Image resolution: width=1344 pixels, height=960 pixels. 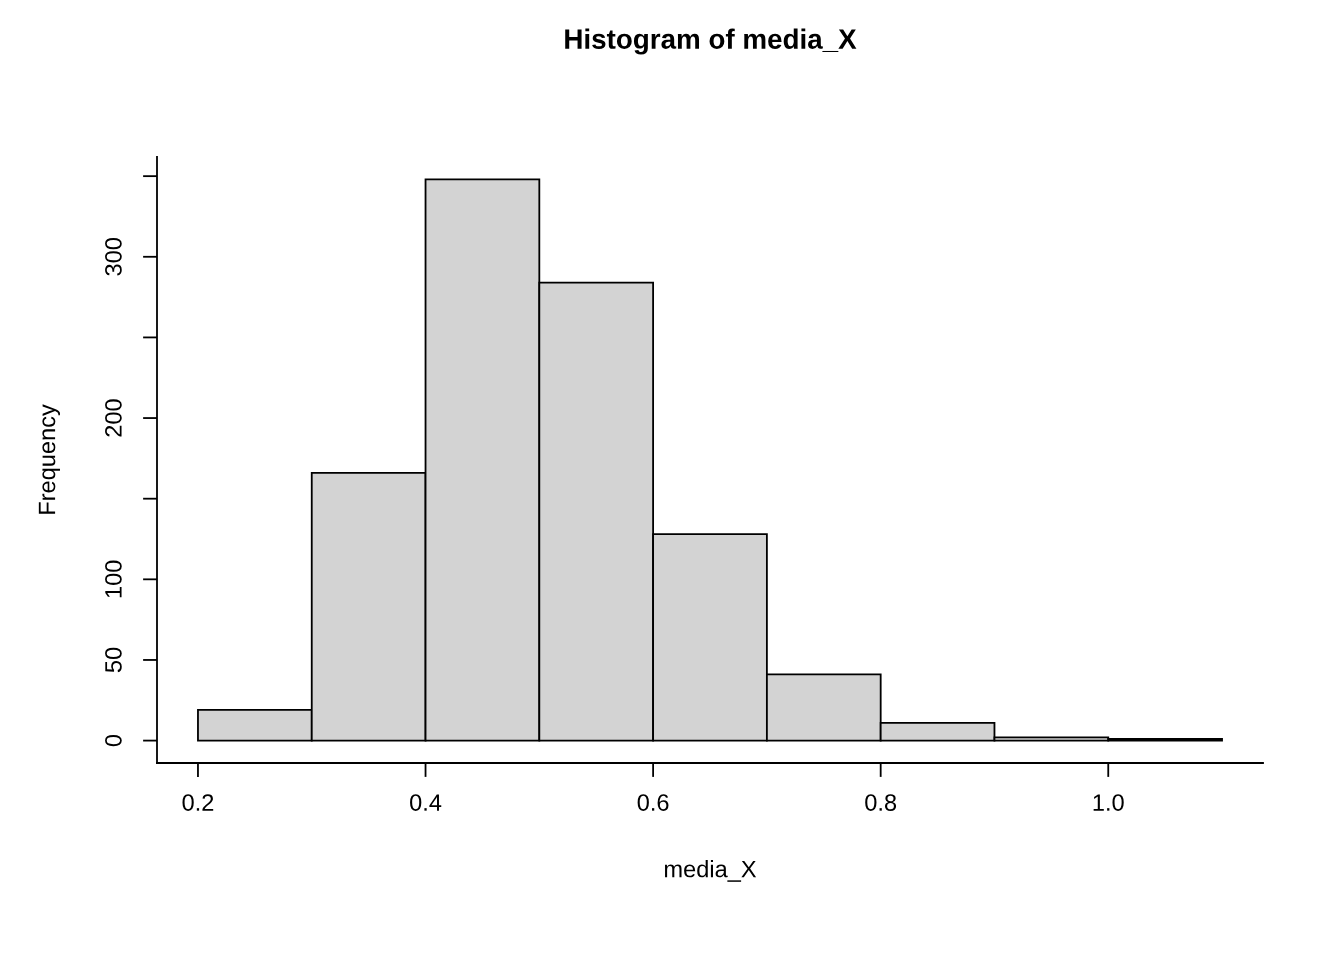 What do you see at coordinates (113, 740) in the screenshot?
I see `y-tick-label: 0` at bounding box center [113, 740].